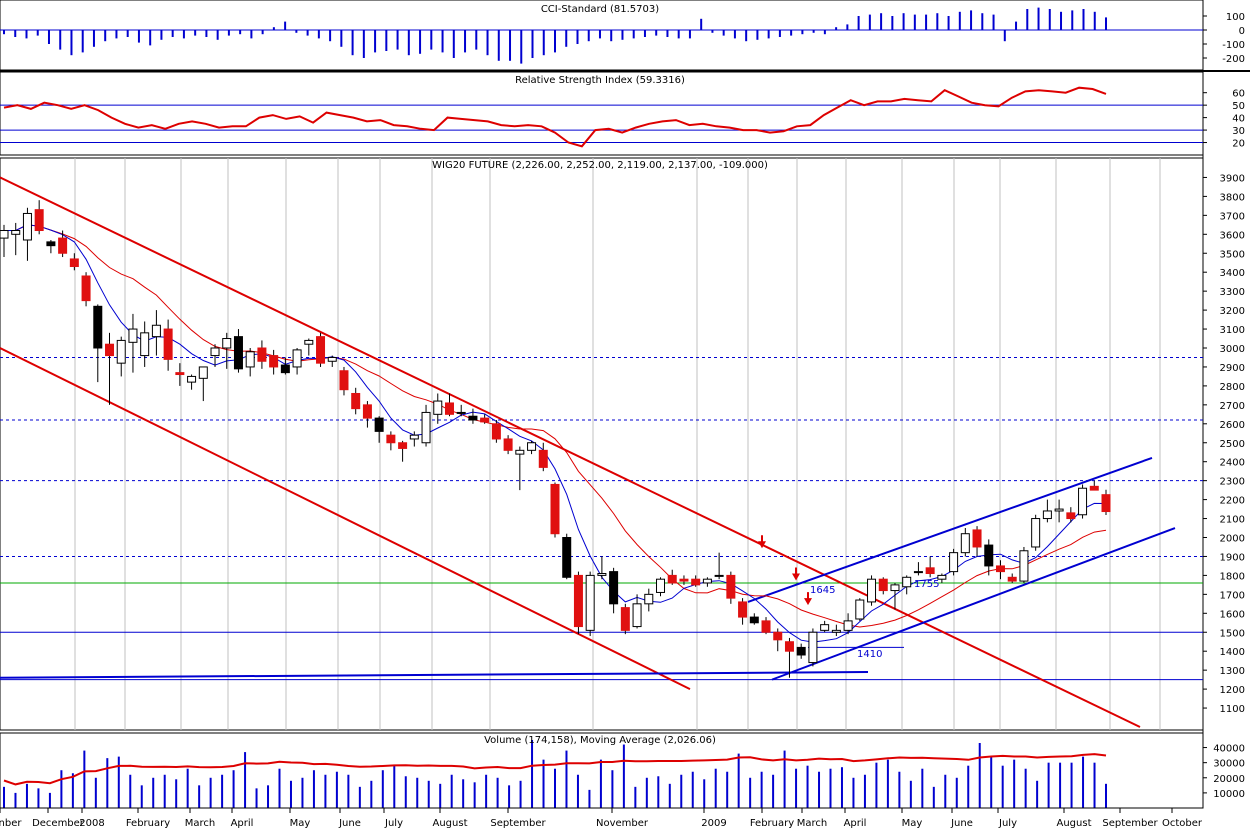  What do you see at coordinates (1232, 671) in the screenshot?
I see `price-tick-label: 1300` at bounding box center [1232, 671].